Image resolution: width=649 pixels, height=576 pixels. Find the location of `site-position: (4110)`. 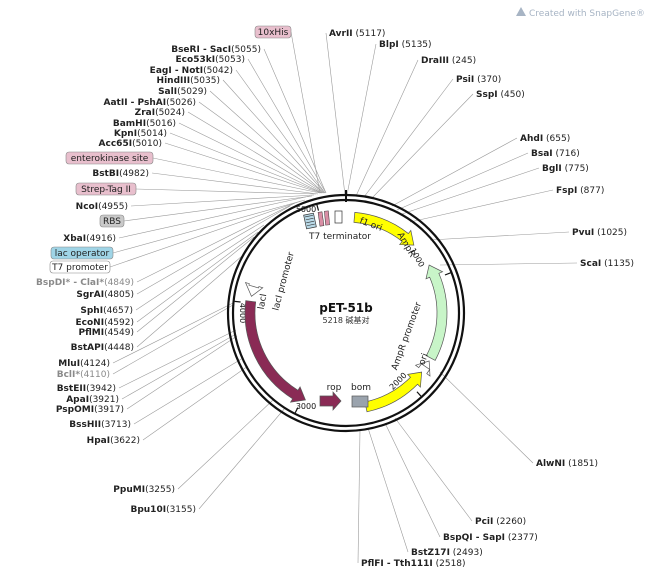

site-position: (4110) is located at coordinates (95, 375).